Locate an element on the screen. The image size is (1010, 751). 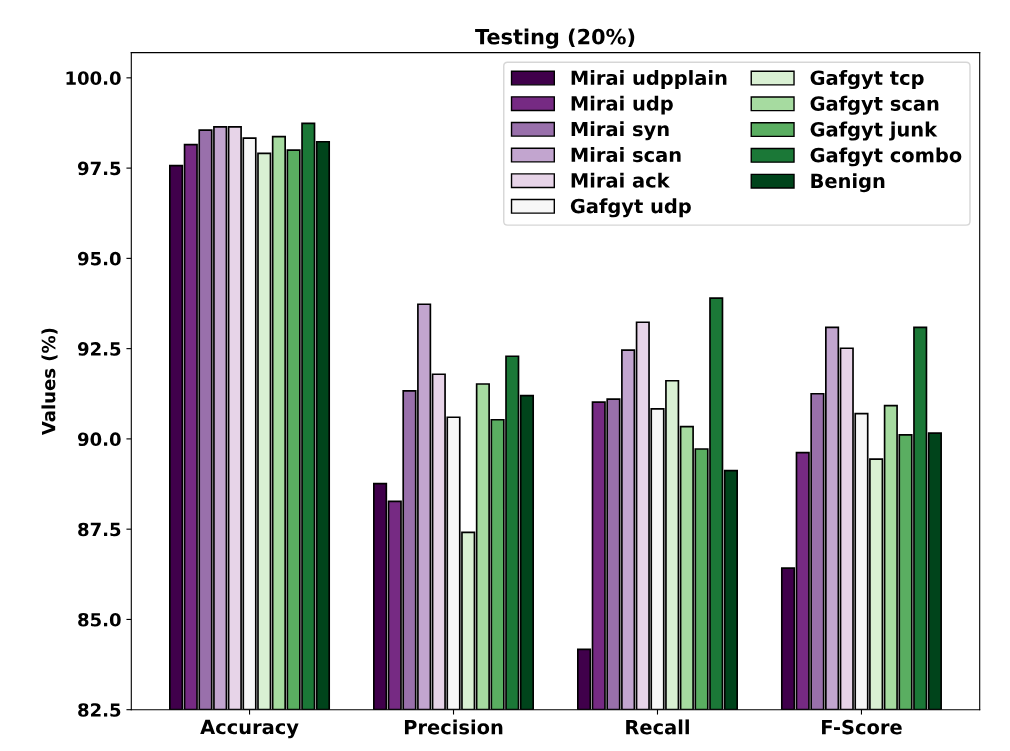
legend-label: Gafgyt combo is located at coordinates (886, 157).